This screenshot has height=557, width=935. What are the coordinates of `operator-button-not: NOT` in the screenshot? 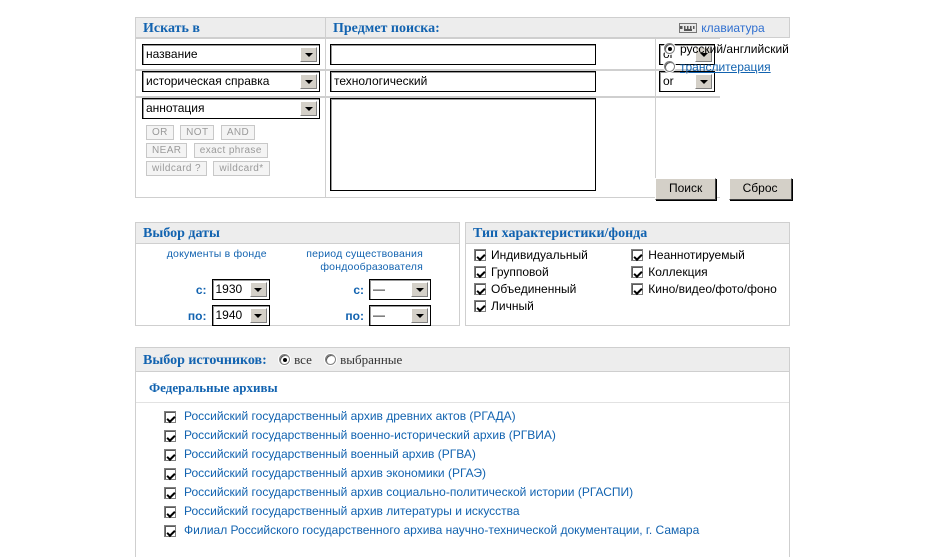 It's located at (197, 132).